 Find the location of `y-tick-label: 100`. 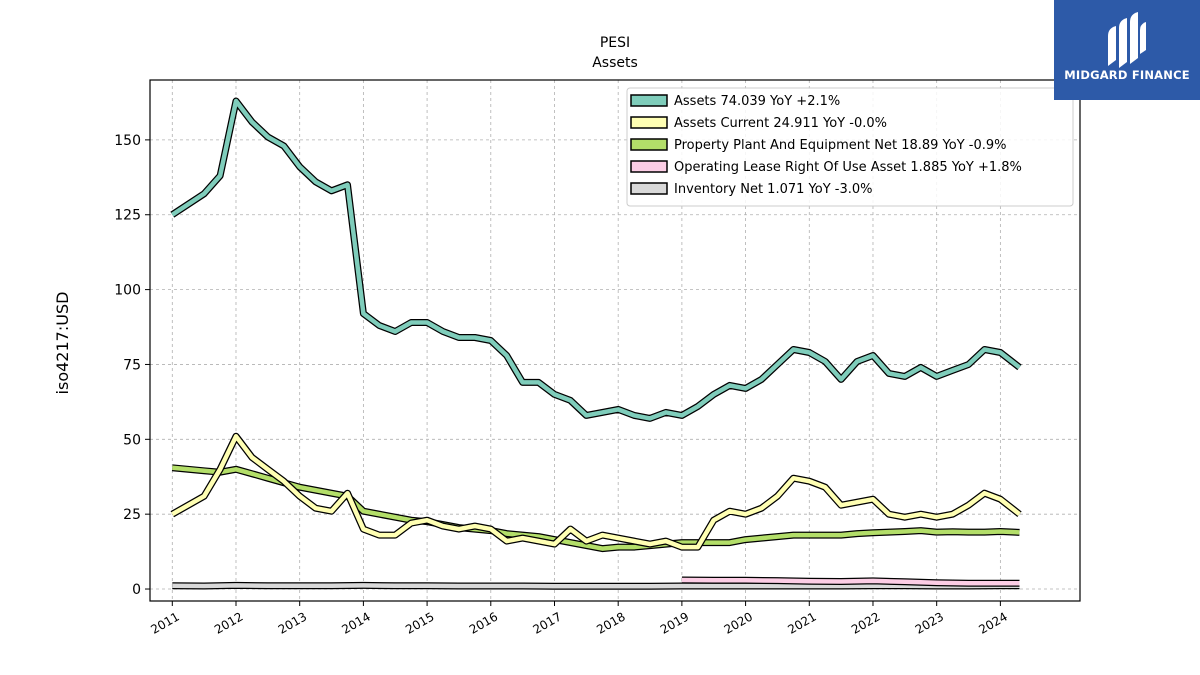

y-tick-label: 100 is located at coordinates (127, 291).